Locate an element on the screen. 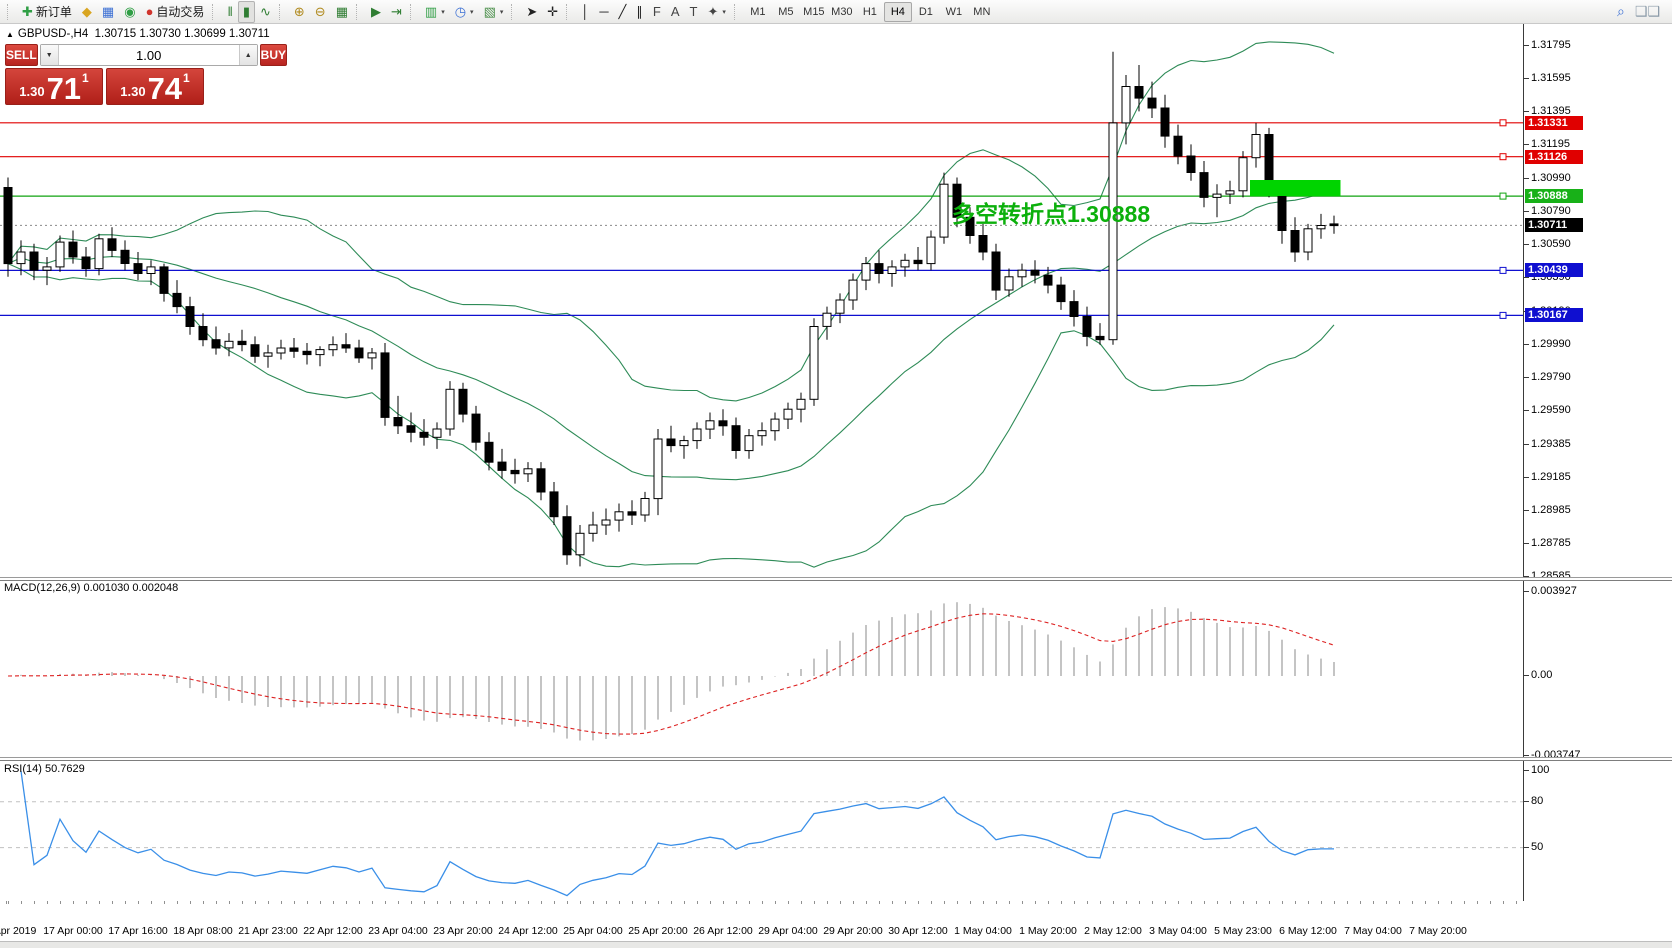 The height and width of the screenshot is (948, 1672). toolbar-separator is located at coordinates (10, 11).